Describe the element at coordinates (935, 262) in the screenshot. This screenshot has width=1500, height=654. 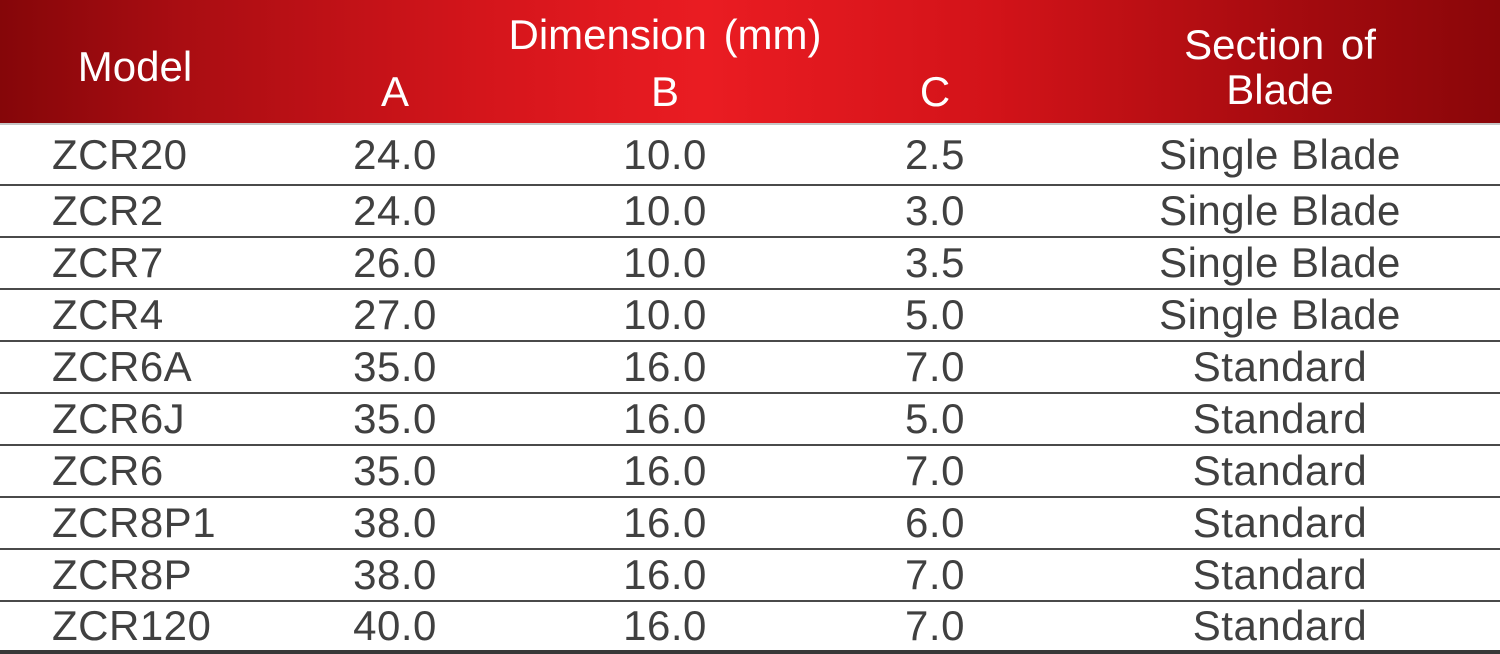
I see `dim-c-cell: 3.5` at that location.